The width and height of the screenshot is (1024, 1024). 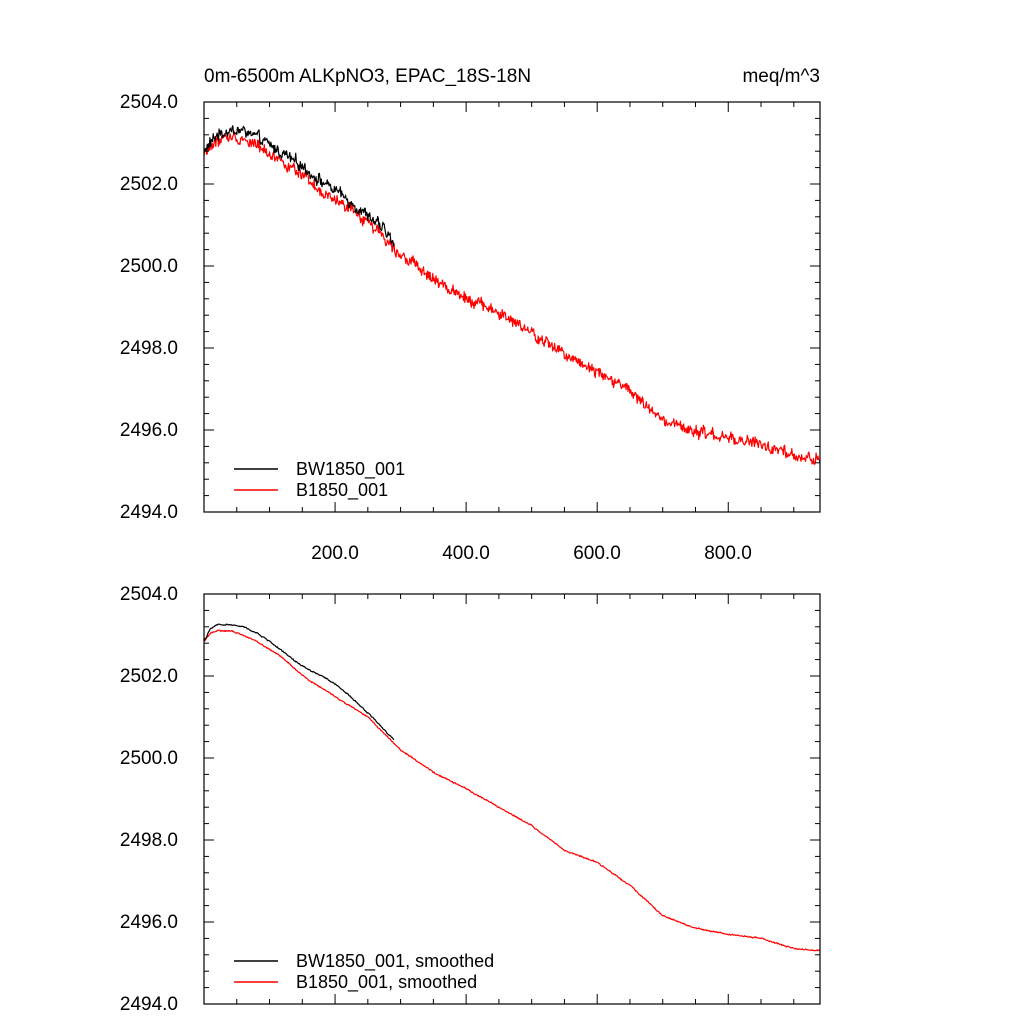 I want to click on bottom-legend: BW1850_001, smoothed B1850_001, smoothed, so click(x=364, y=972).